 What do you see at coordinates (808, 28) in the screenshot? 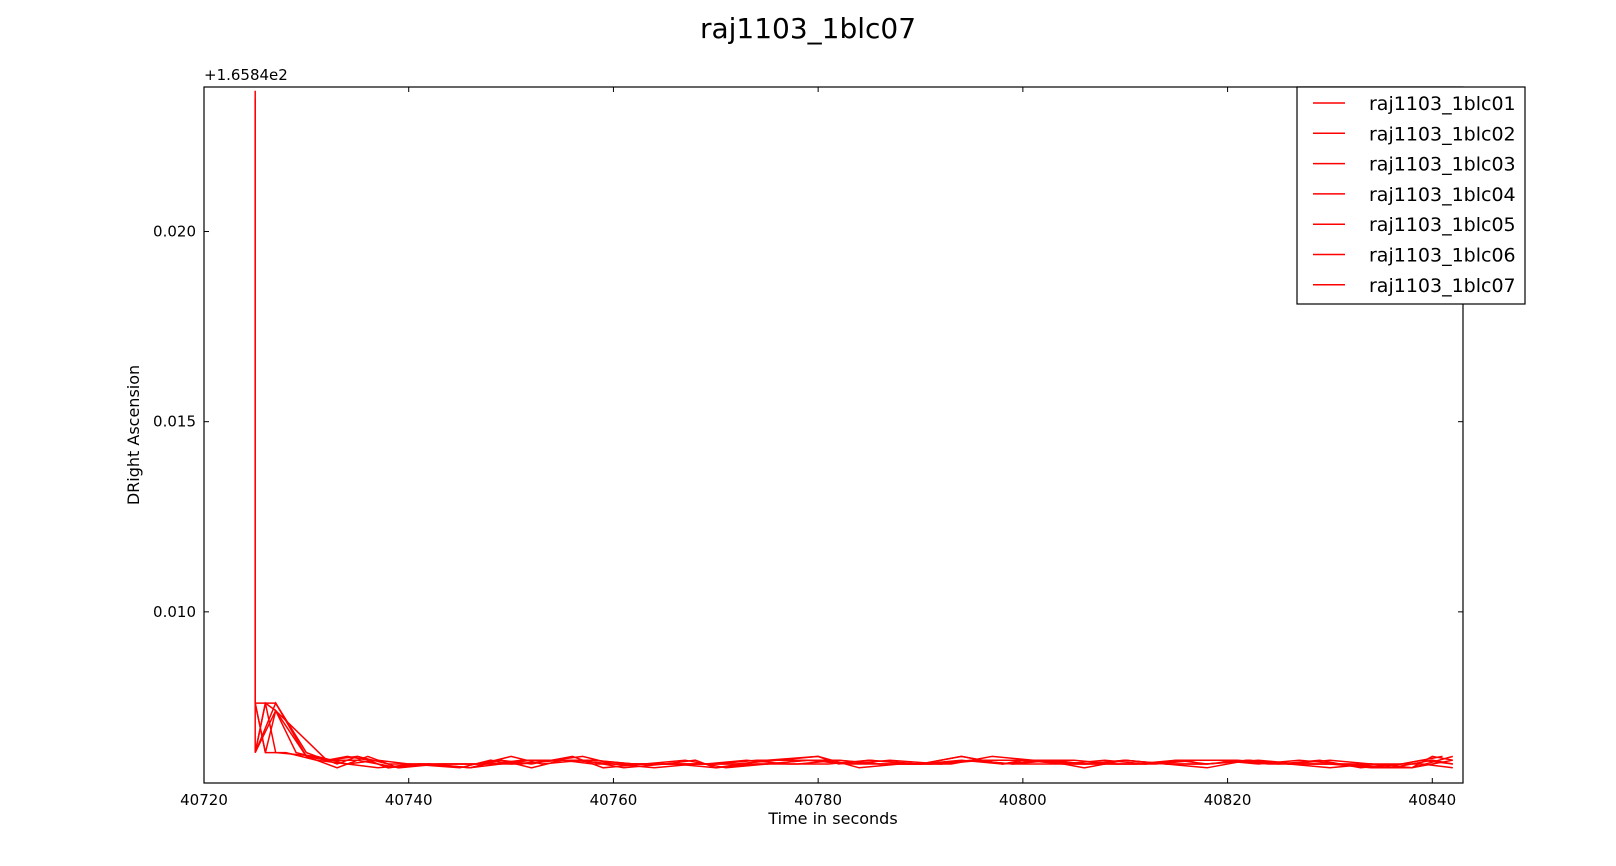
I see `chart-title: raj1103_1blc07` at bounding box center [808, 28].